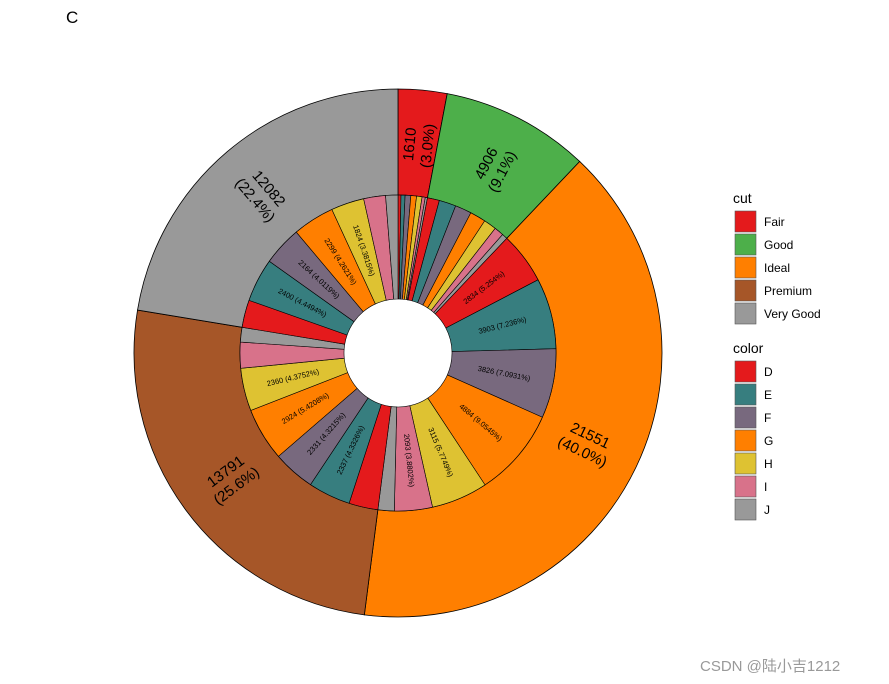 This screenshot has width=889, height=684. What do you see at coordinates (748, 348) in the screenshot?
I see `legend-title-color: color` at bounding box center [748, 348].